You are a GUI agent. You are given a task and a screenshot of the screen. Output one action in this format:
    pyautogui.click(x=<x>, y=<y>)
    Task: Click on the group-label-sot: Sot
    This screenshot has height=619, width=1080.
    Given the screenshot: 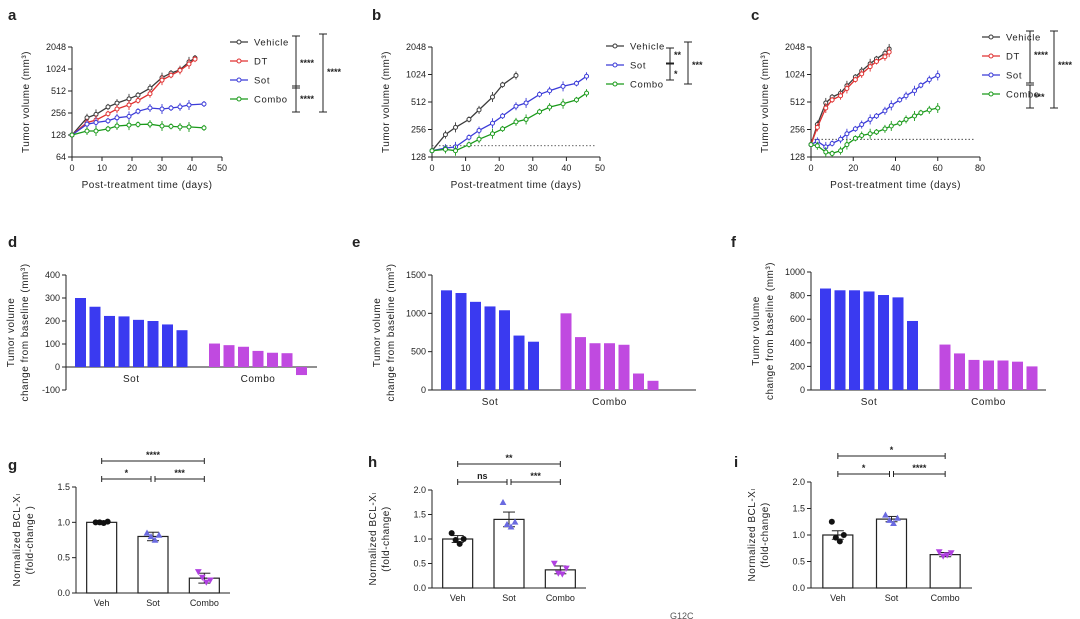 What is the action you would take?
    pyautogui.click(x=869, y=402)
    